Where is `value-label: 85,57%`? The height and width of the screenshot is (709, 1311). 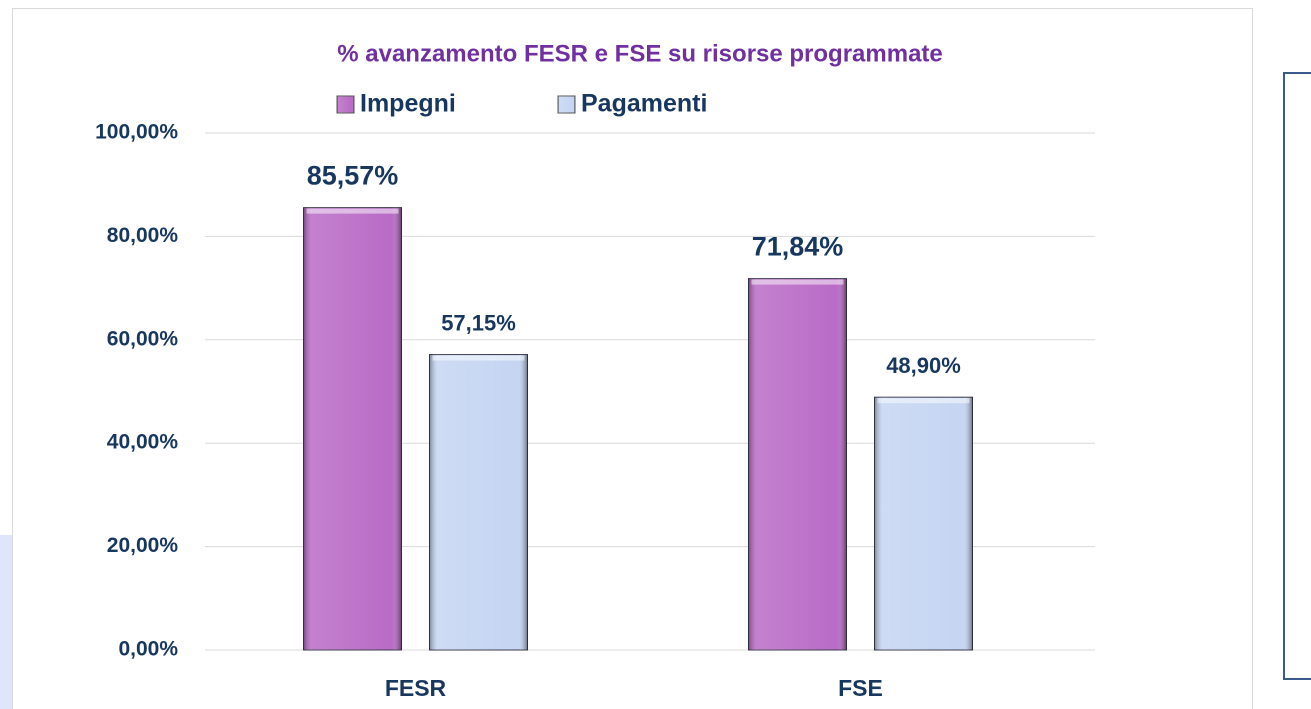 value-label: 85,57% is located at coordinates (353, 176).